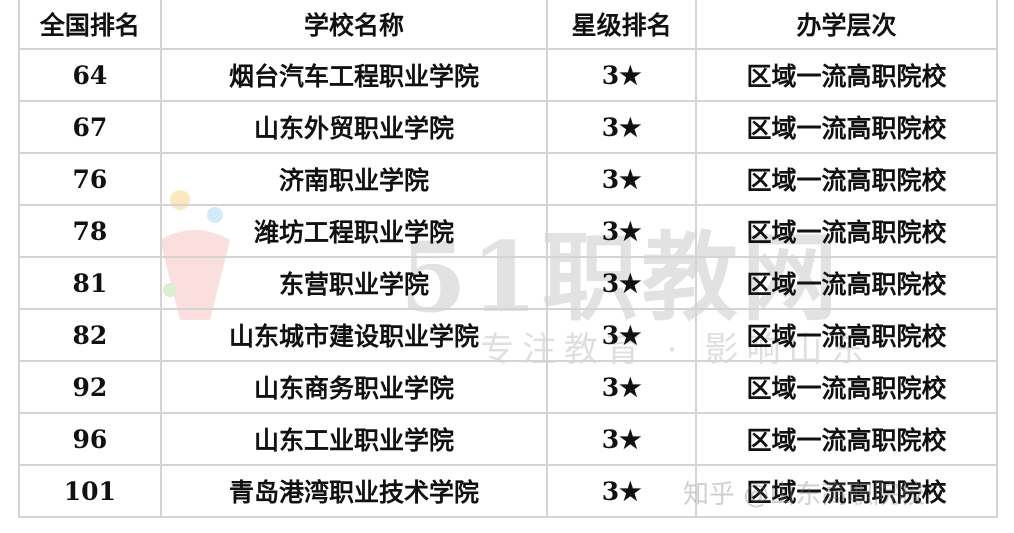  Describe the element at coordinates (90, 387) in the screenshot. I see `cell-rank: 92` at that location.